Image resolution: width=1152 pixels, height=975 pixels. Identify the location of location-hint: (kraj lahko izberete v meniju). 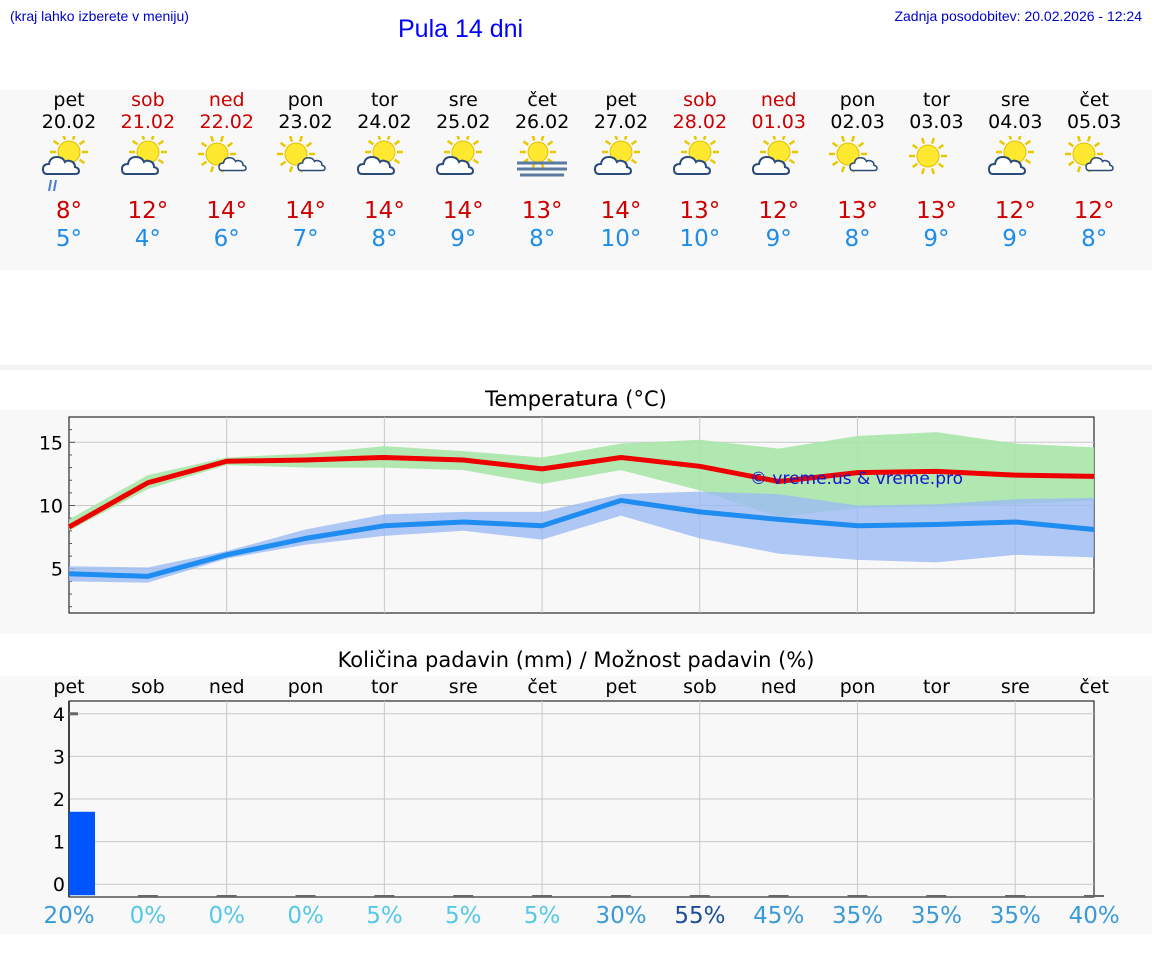
(99, 16).